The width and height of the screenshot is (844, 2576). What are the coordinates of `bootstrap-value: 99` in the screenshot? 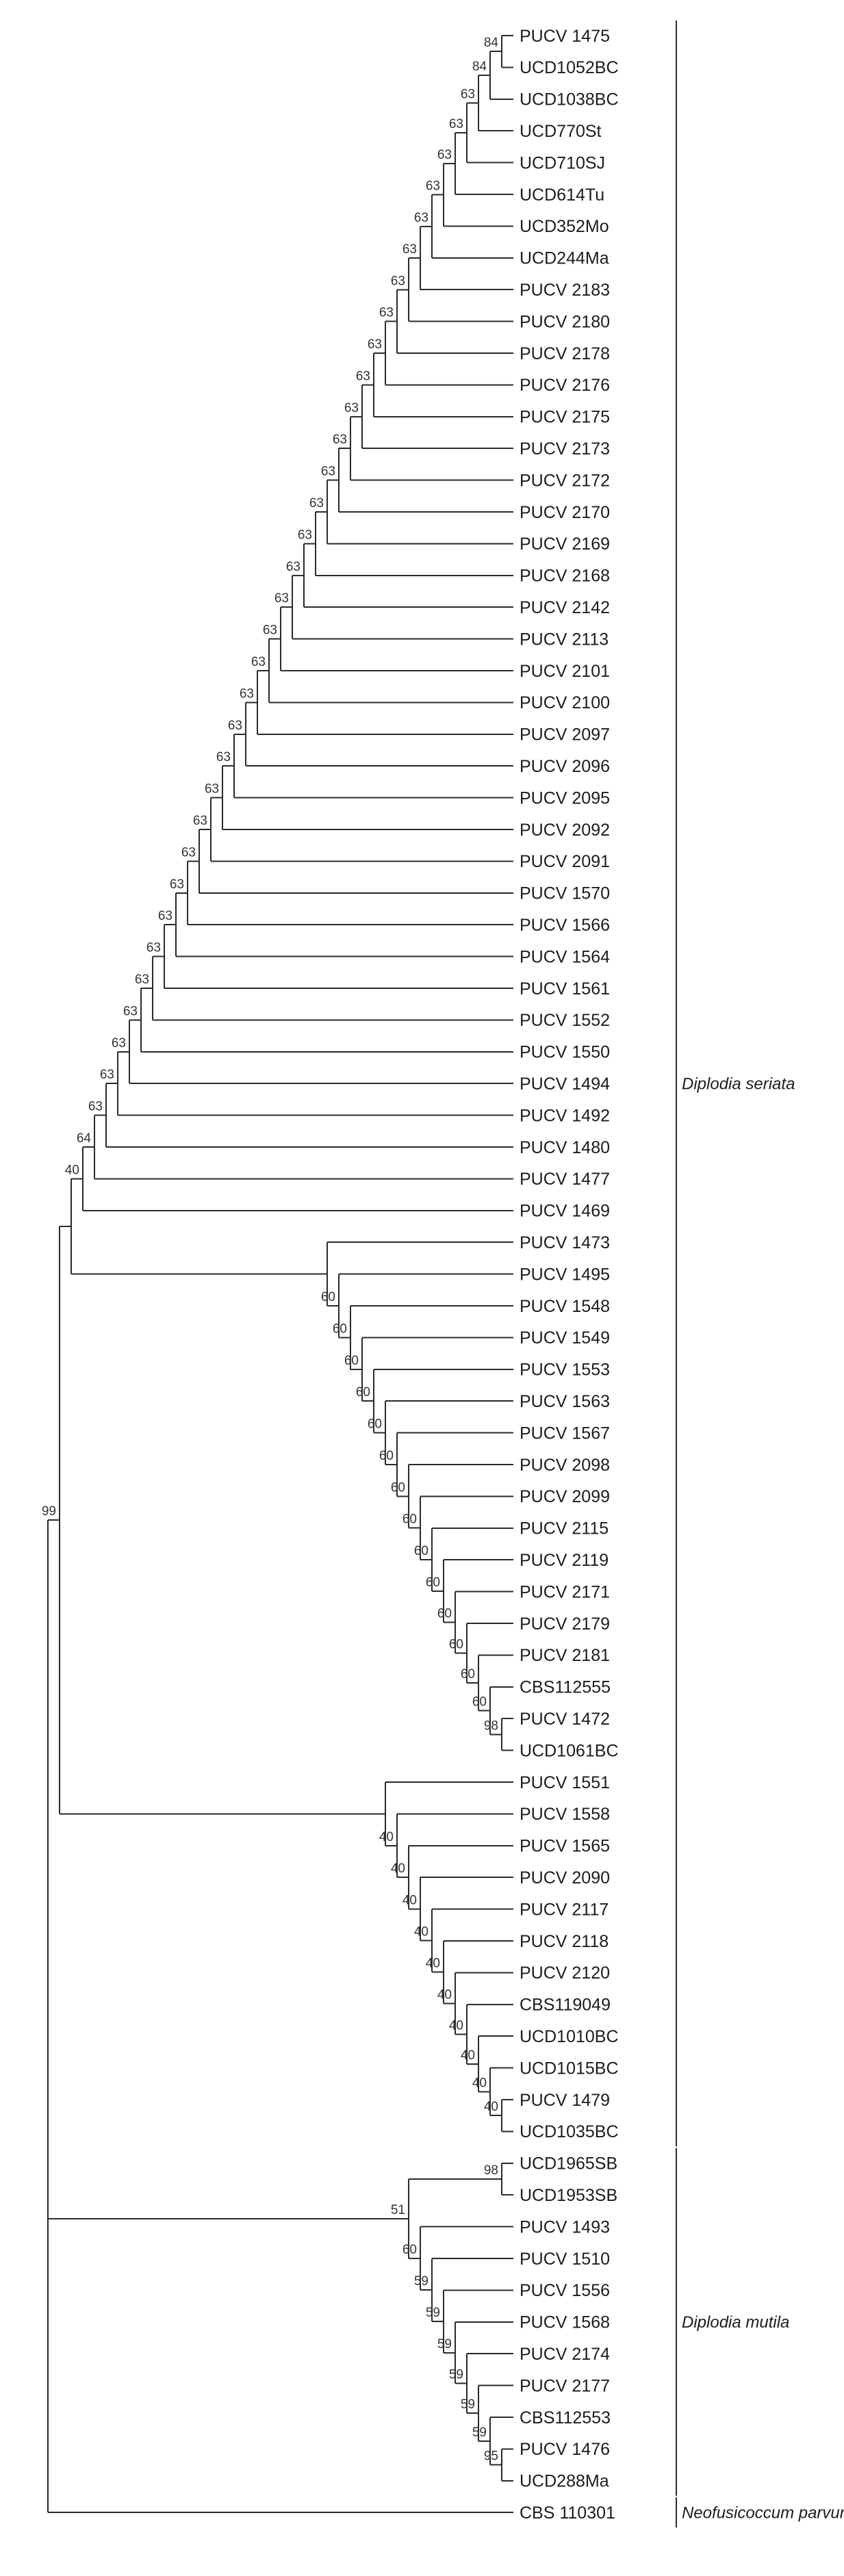 It's located at (49, 1511).